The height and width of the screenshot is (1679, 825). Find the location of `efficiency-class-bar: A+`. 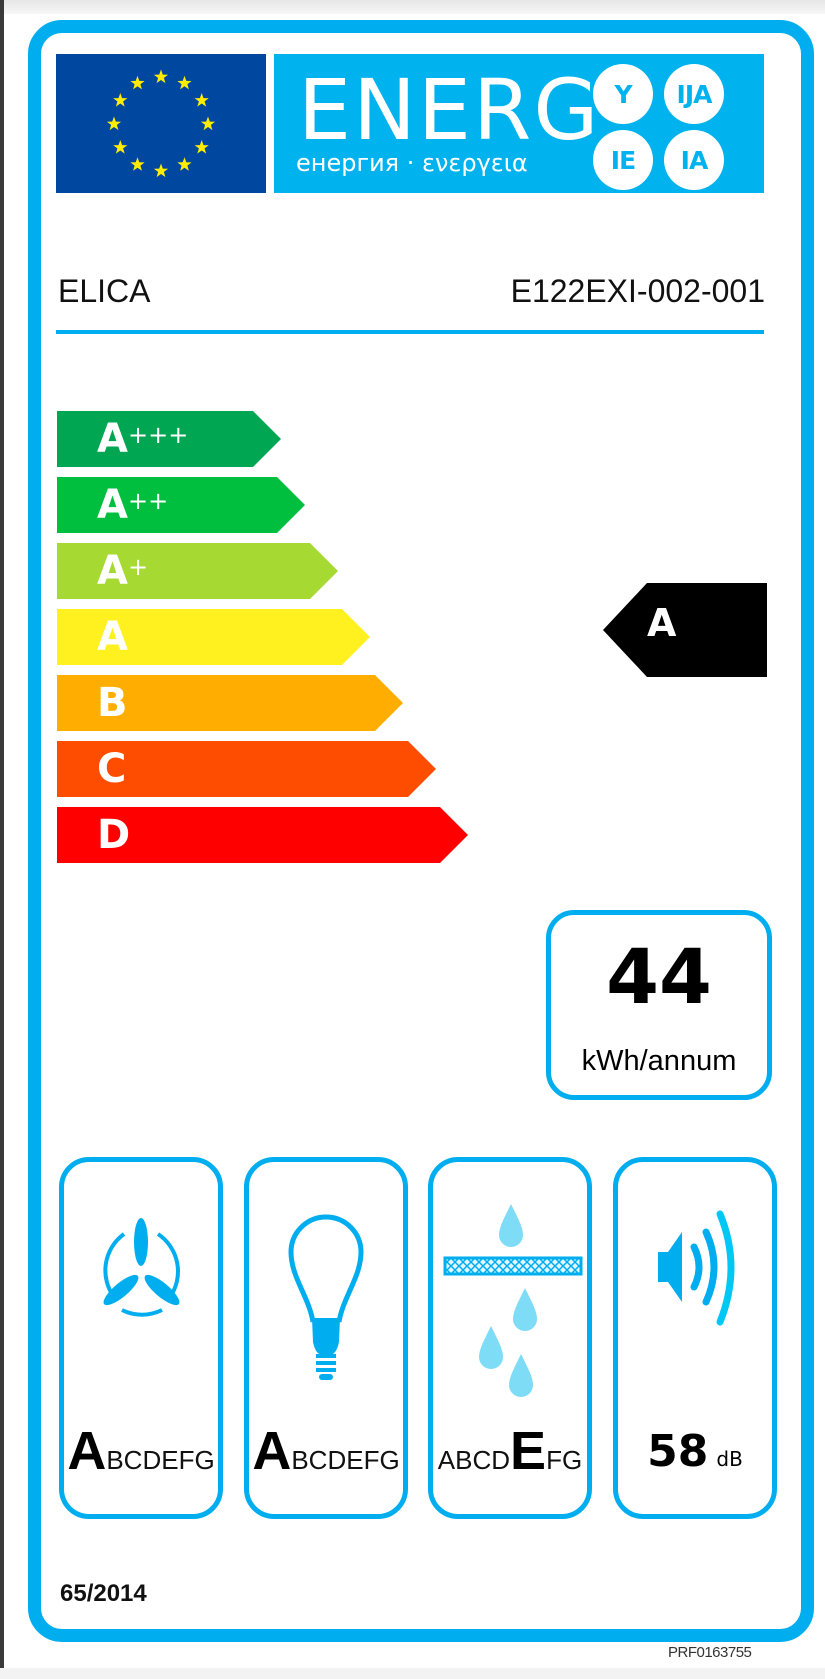

efficiency-class-bar: A+ is located at coordinates (197, 571).